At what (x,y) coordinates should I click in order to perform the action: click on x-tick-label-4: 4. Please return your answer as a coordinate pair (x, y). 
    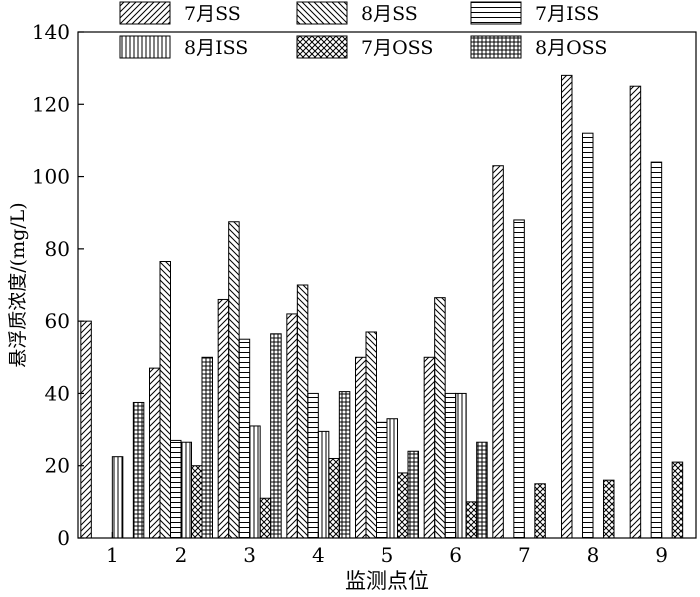
    Looking at the image, I should click on (318, 555).